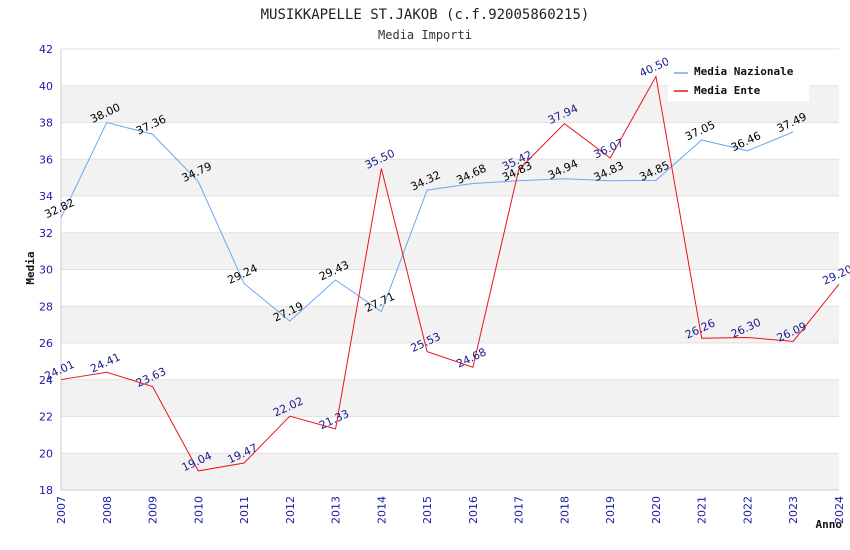 Image resolution: width=850 pixels, height=550 pixels. What do you see at coordinates (46, 123) in the screenshot?
I see `y-tick-label: 38` at bounding box center [46, 123].